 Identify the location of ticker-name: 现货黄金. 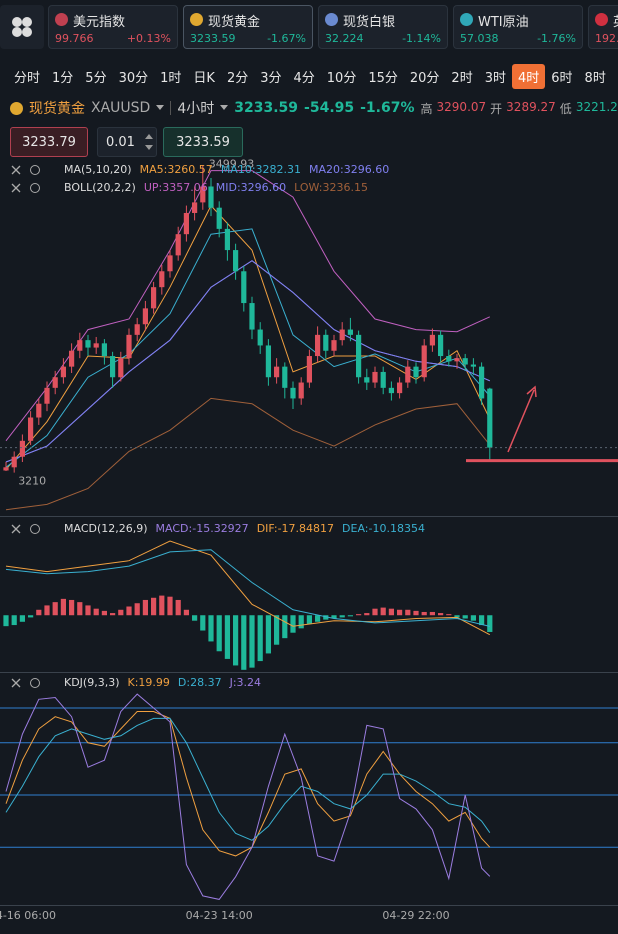
(234, 22).